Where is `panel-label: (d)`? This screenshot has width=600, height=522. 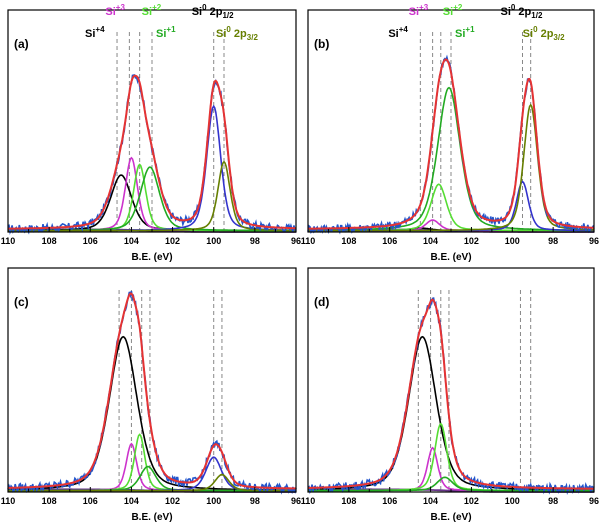
panel-label: (d) is located at coordinates (321, 302).